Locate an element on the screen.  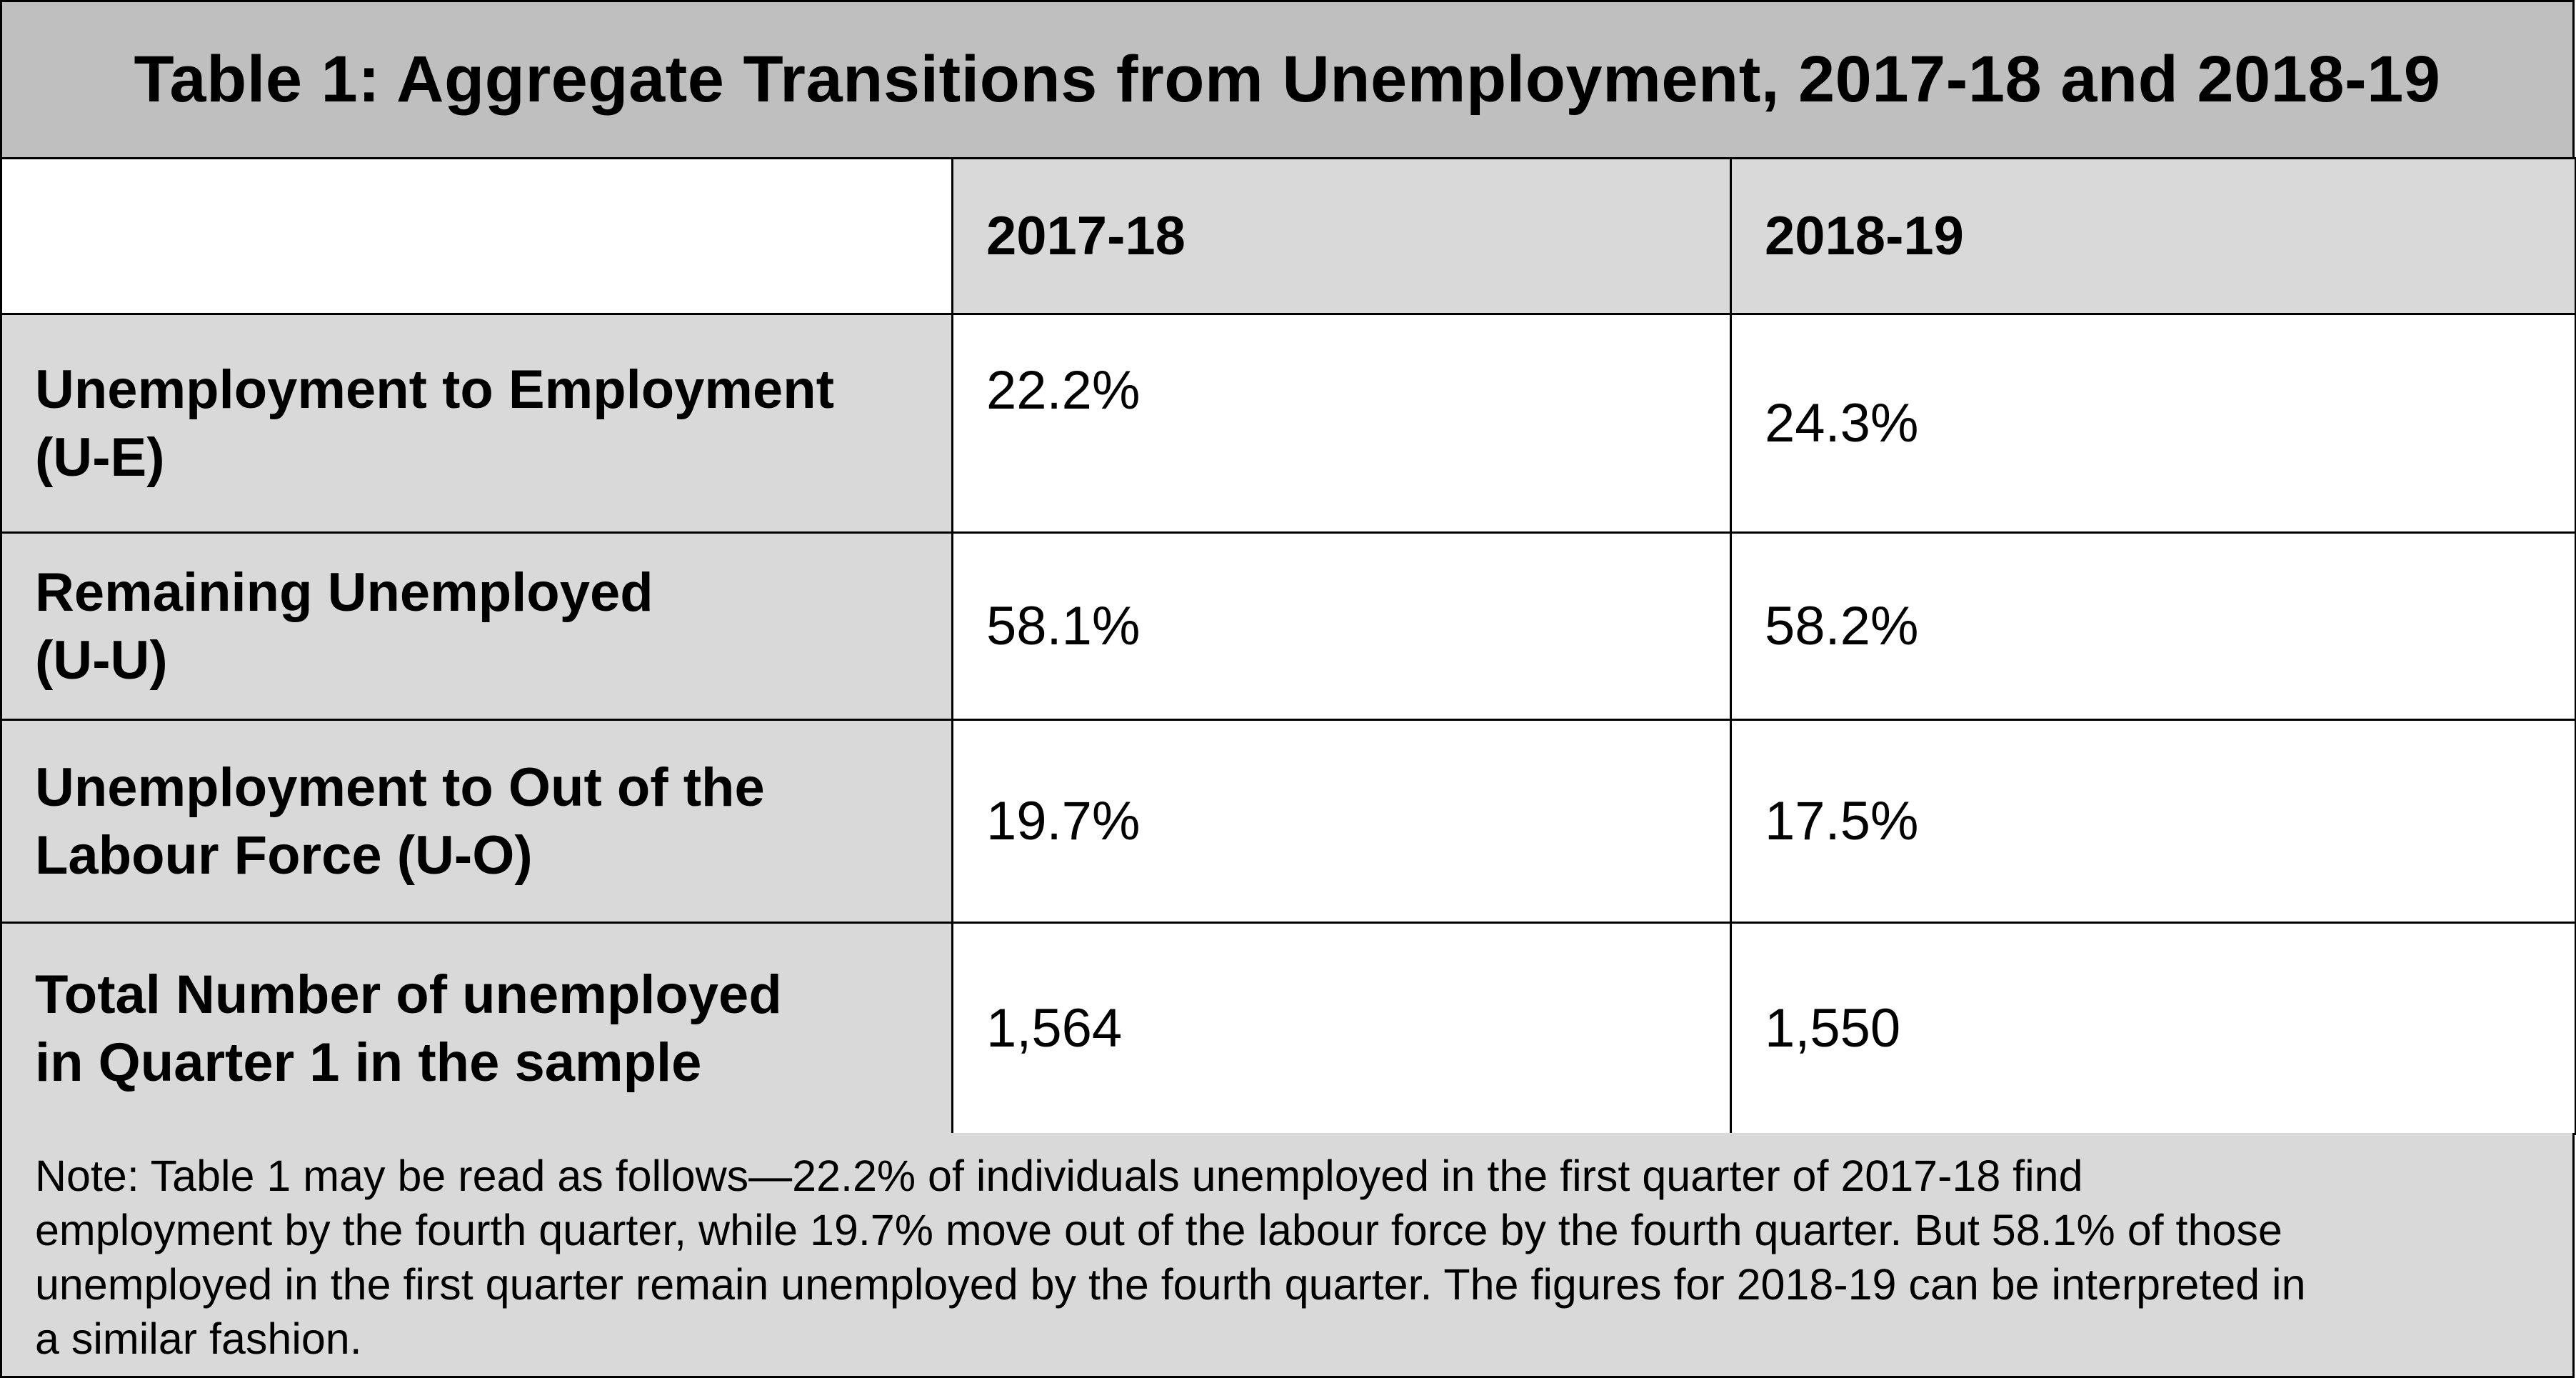
header-corner-cell is located at coordinates (476, 236).